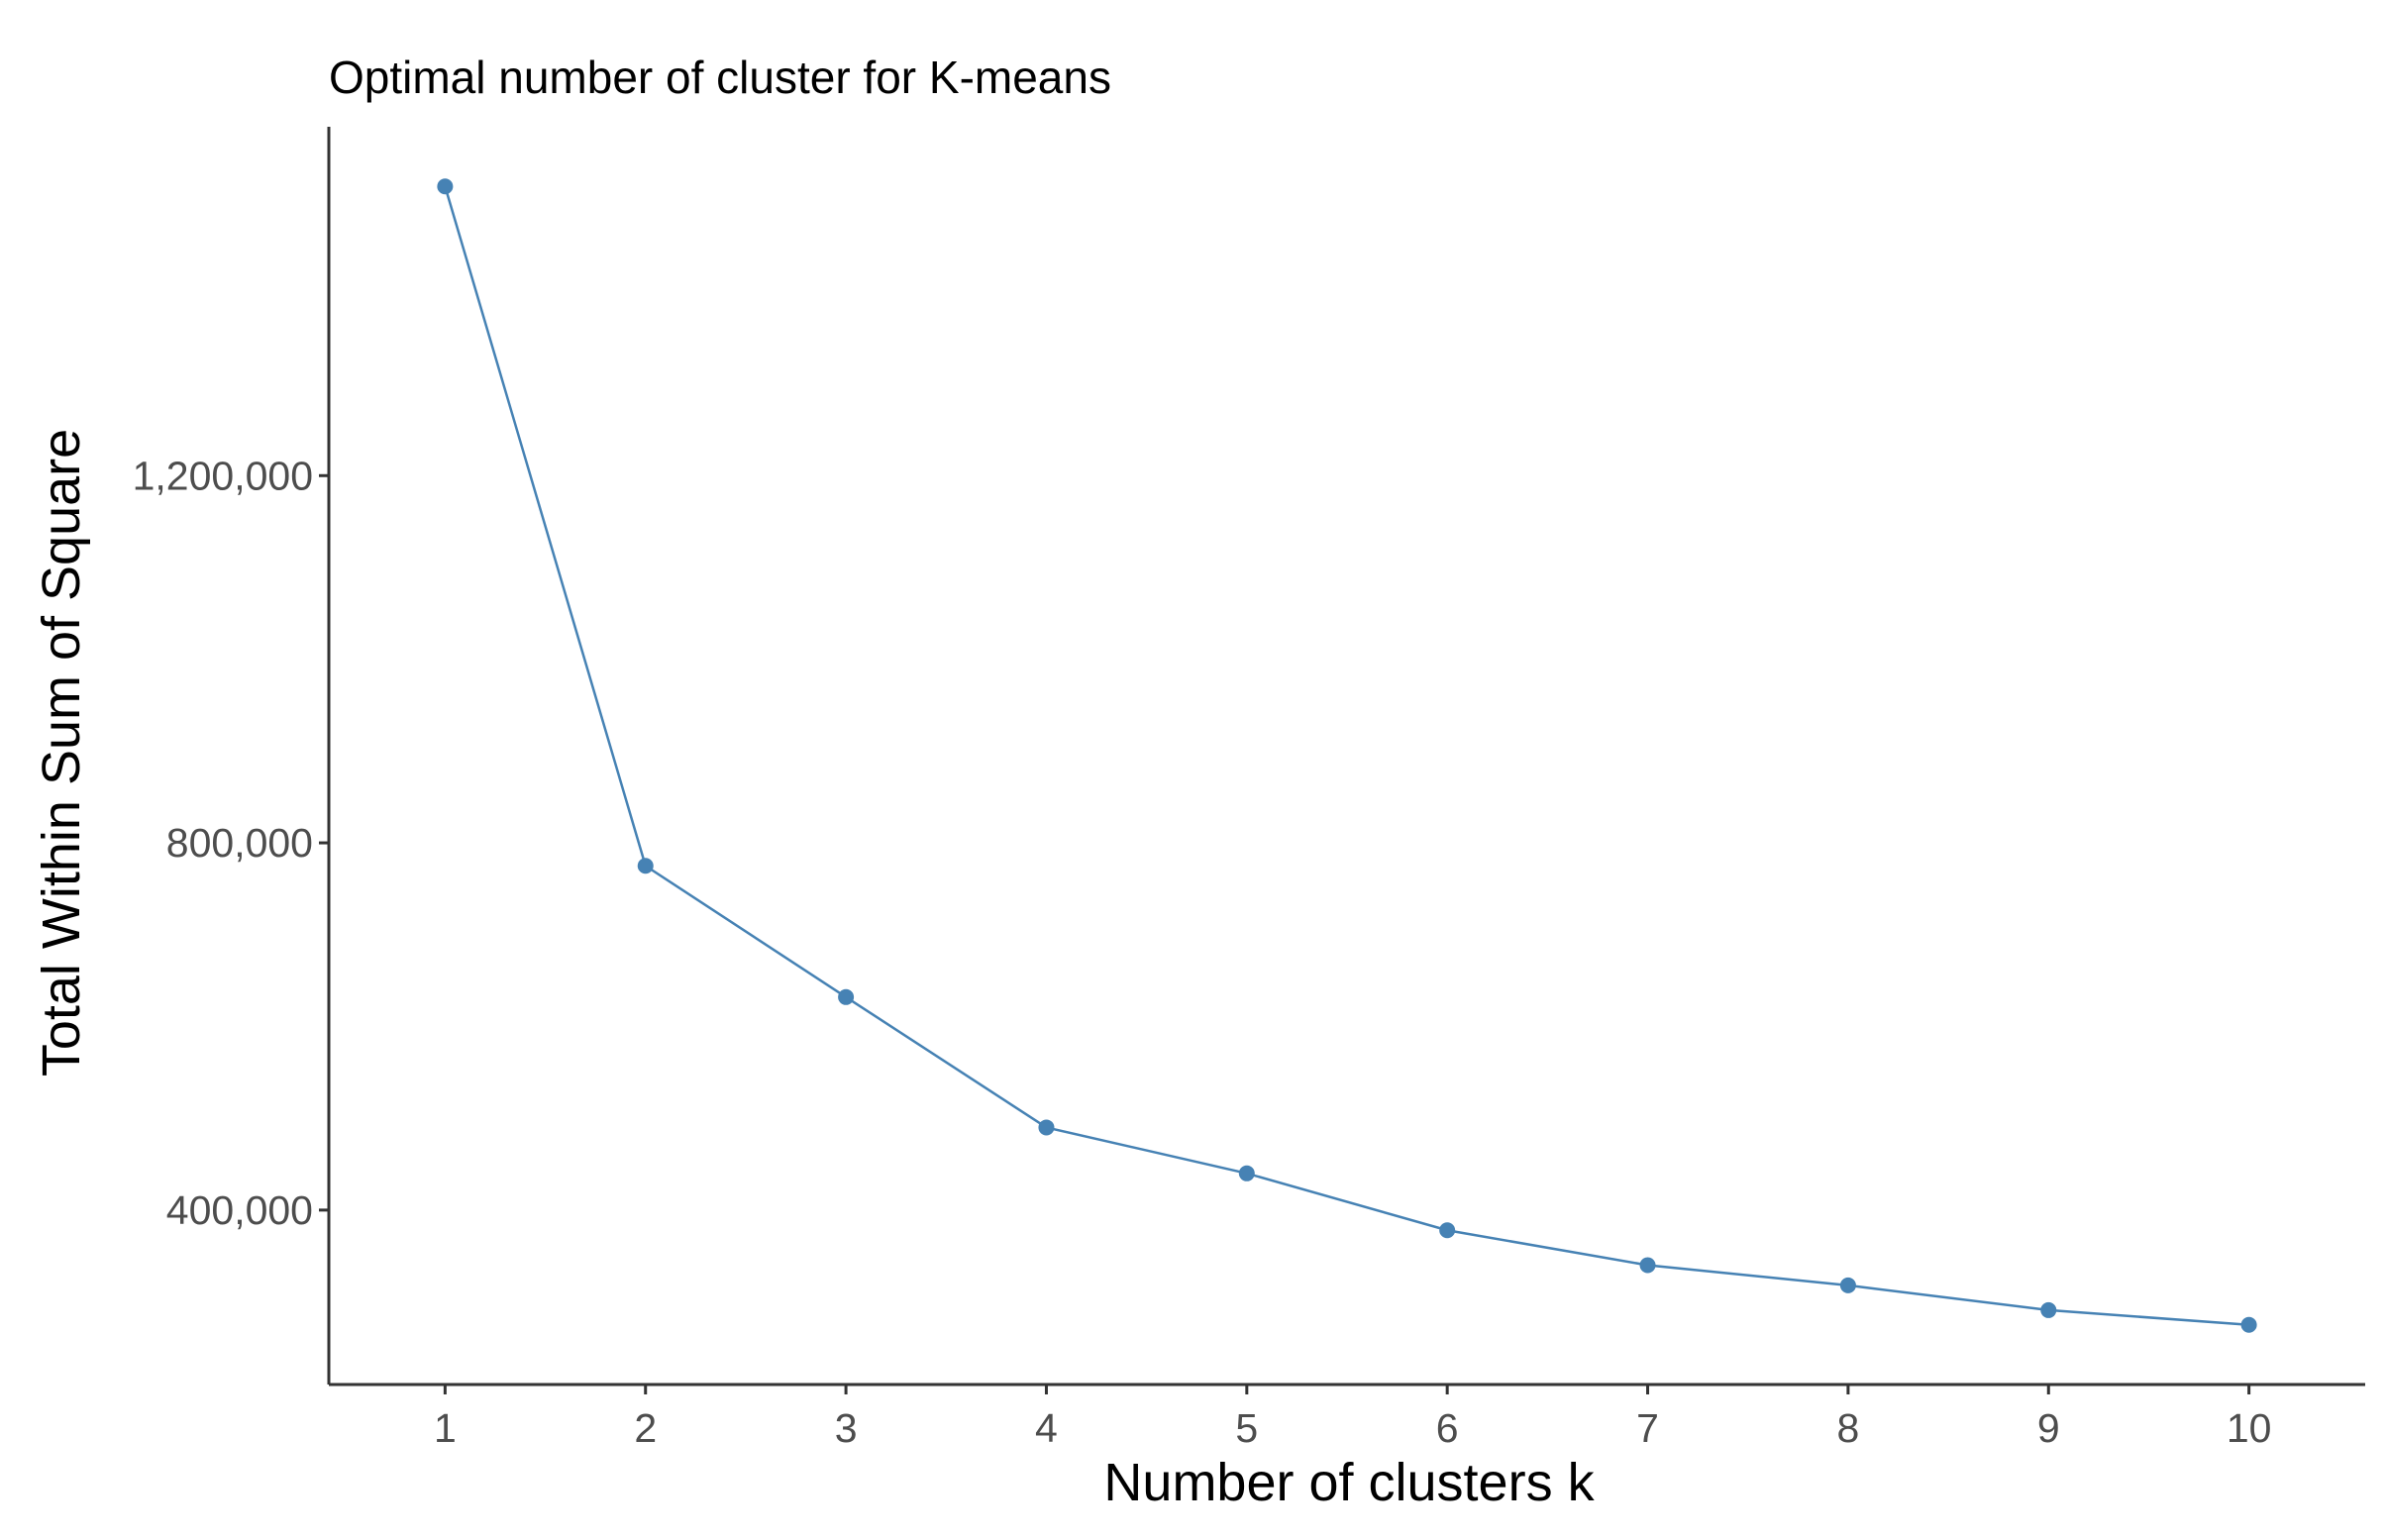 The height and width of the screenshot is (1540, 2386). Describe the element at coordinates (1847, 1428) in the screenshot. I see `x-tick-label: 8` at that location.